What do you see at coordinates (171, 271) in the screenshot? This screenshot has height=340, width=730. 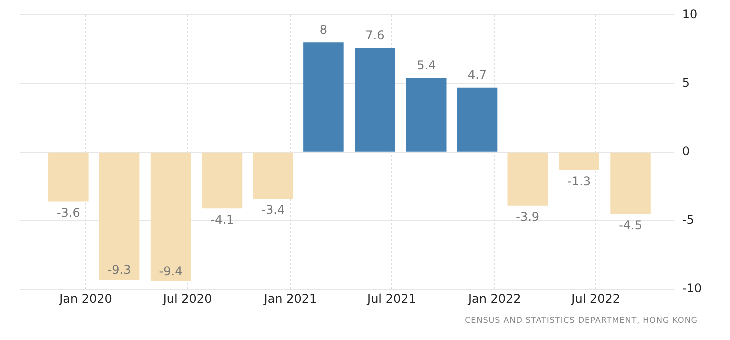 I see `data-label: -9.4` at bounding box center [171, 271].